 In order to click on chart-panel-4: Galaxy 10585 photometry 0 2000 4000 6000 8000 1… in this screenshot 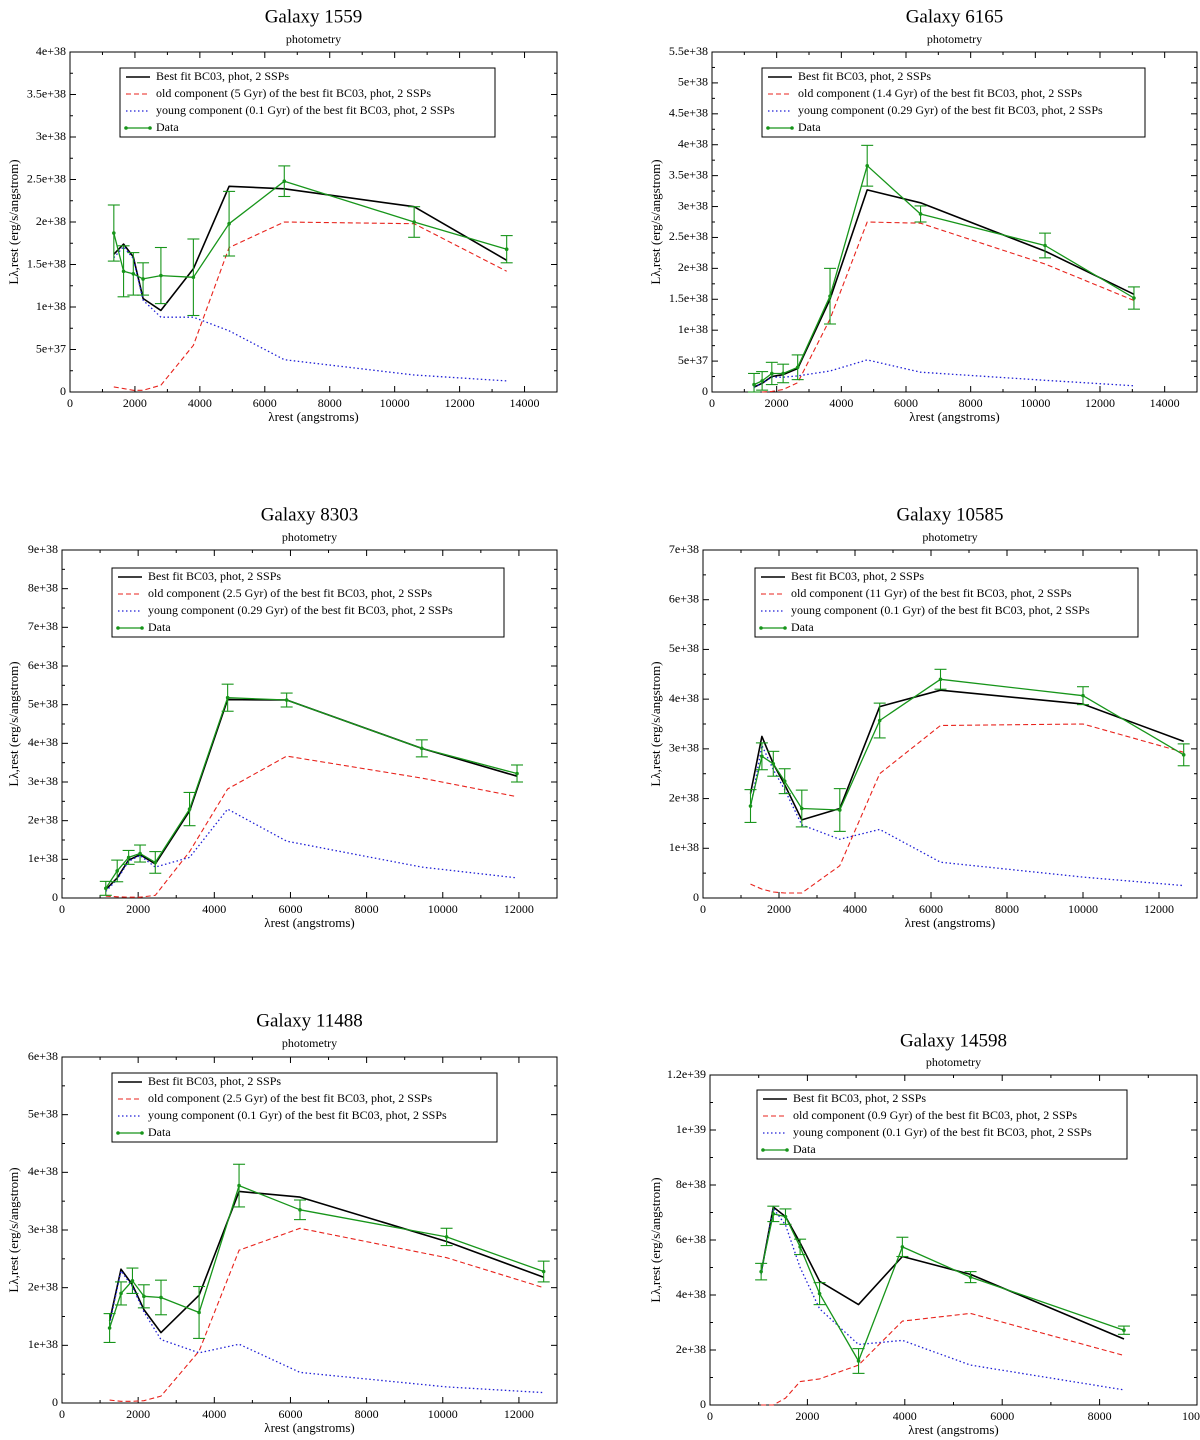, I will do `click(923, 717)`.